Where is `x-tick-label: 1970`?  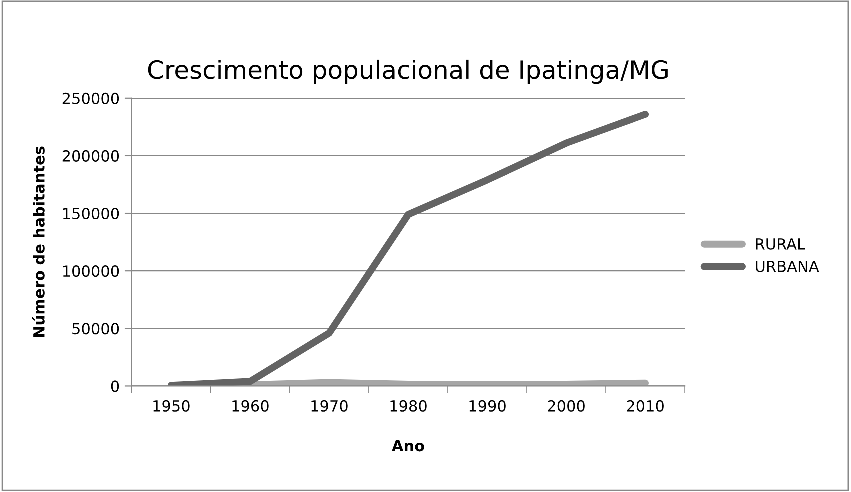 x-tick-label: 1970 is located at coordinates (330, 406).